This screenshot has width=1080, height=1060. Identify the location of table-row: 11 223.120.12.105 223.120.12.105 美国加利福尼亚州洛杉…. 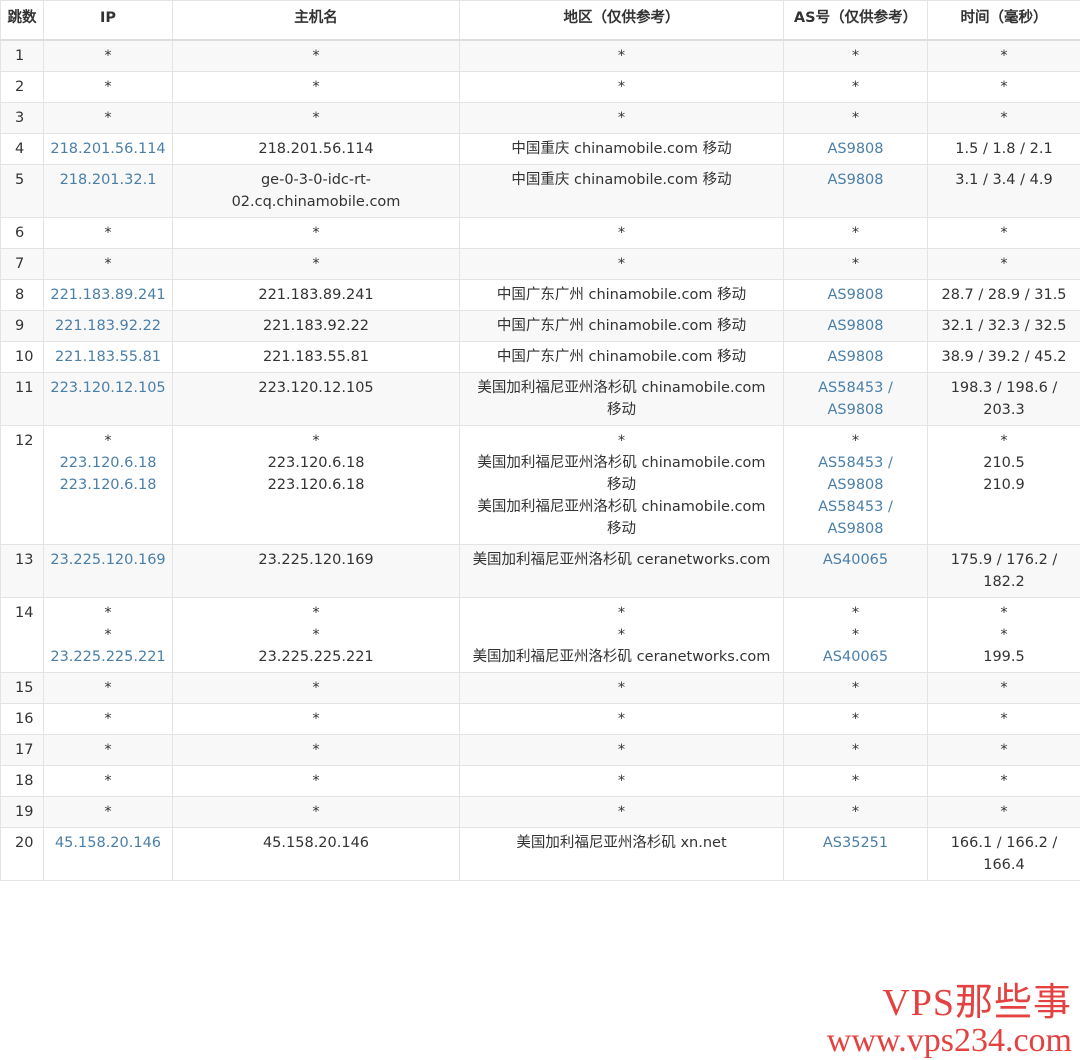
(540, 399).